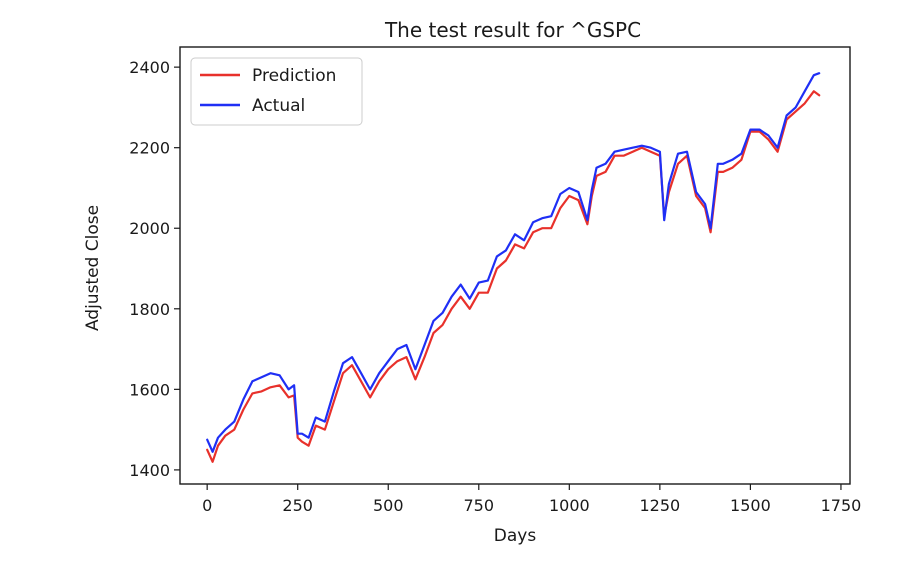 The image size is (922, 562). Describe the element at coordinates (531, 499) in the screenshot. I see `x-axis: 0 250 500 750 1000 1250 1500 1750` at that location.